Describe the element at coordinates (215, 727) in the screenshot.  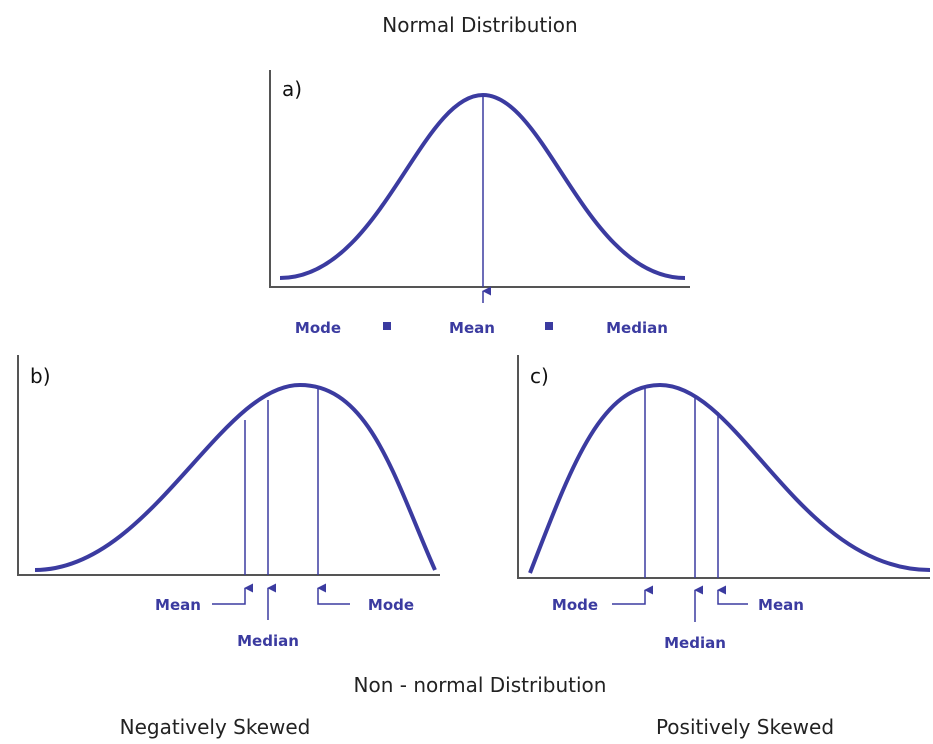
I see `left-caption: Negatively Skewed` at that location.